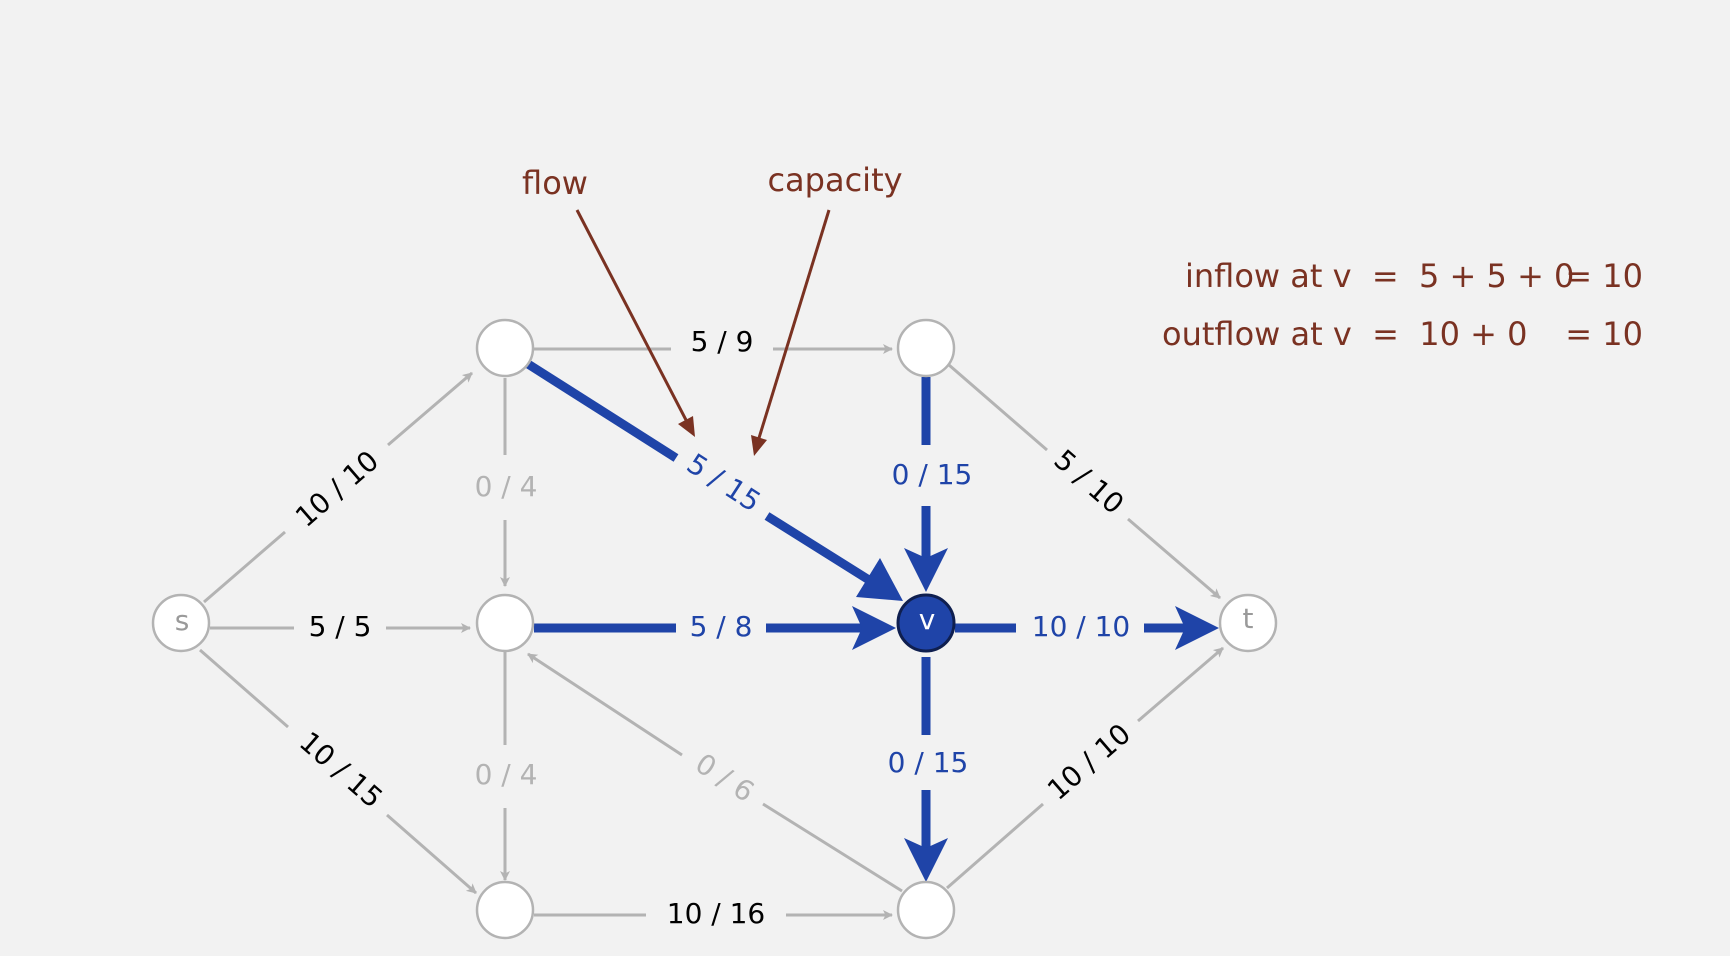 The image size is (1730, 956). Describe the element at coordinates (605, 704) in the screenshot. I see `edge-e-b-seg2` at that location.